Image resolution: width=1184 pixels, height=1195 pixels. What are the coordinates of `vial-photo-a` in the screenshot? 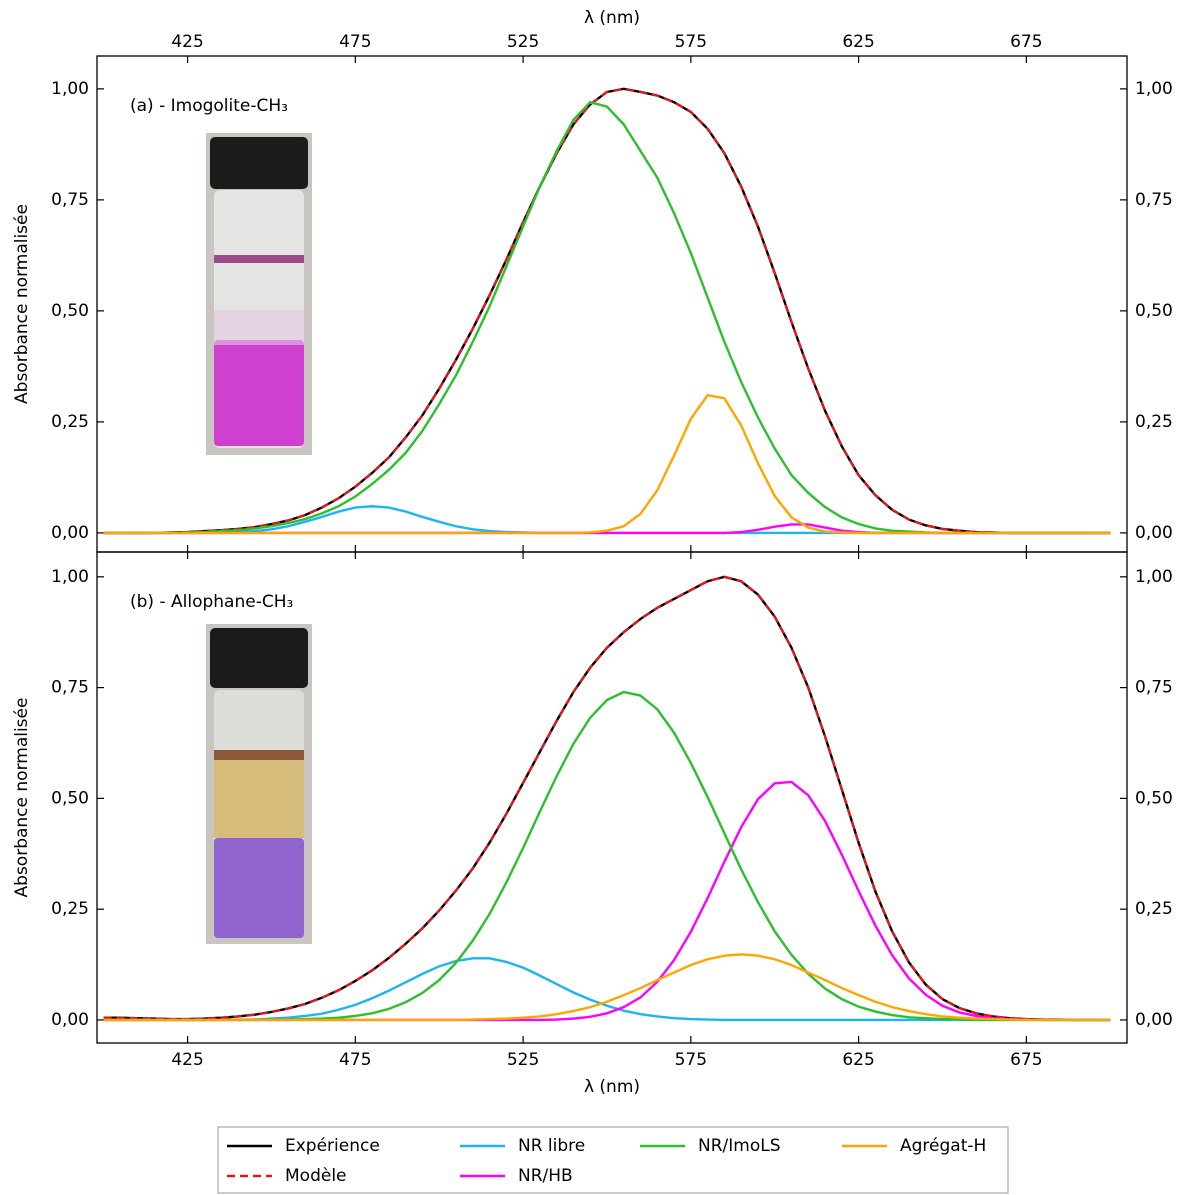 It's located at (259, 294).